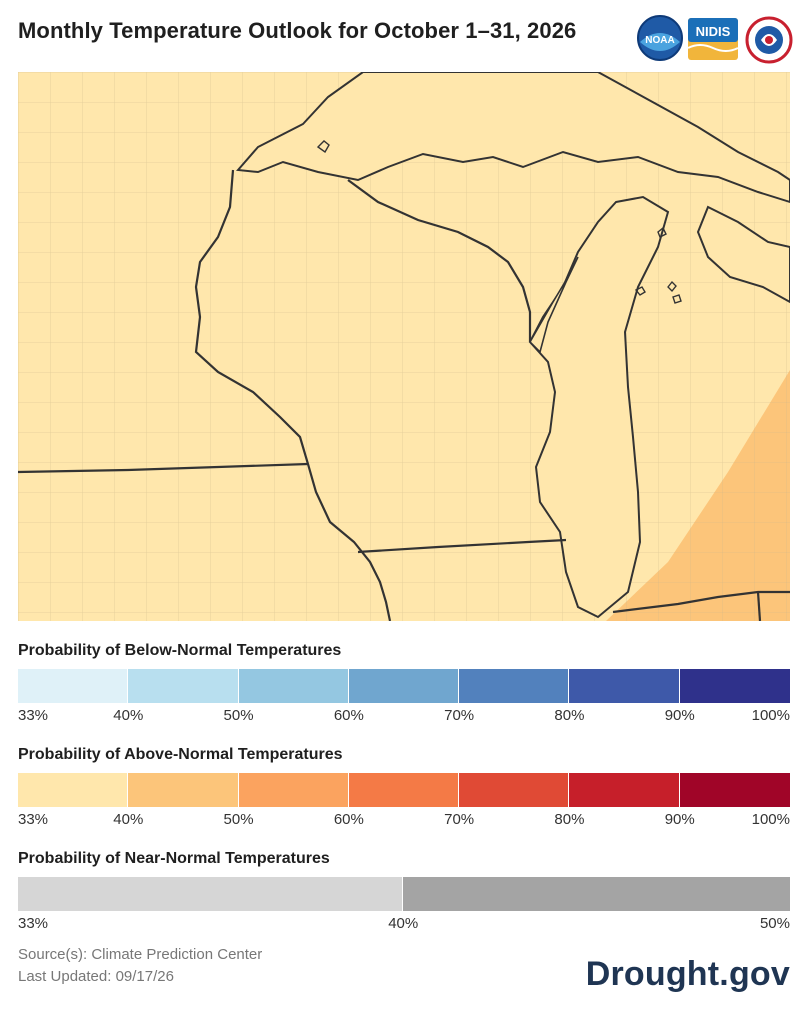  I want to click on drought-gov-brand: Drought.gov, so click(687, 974).